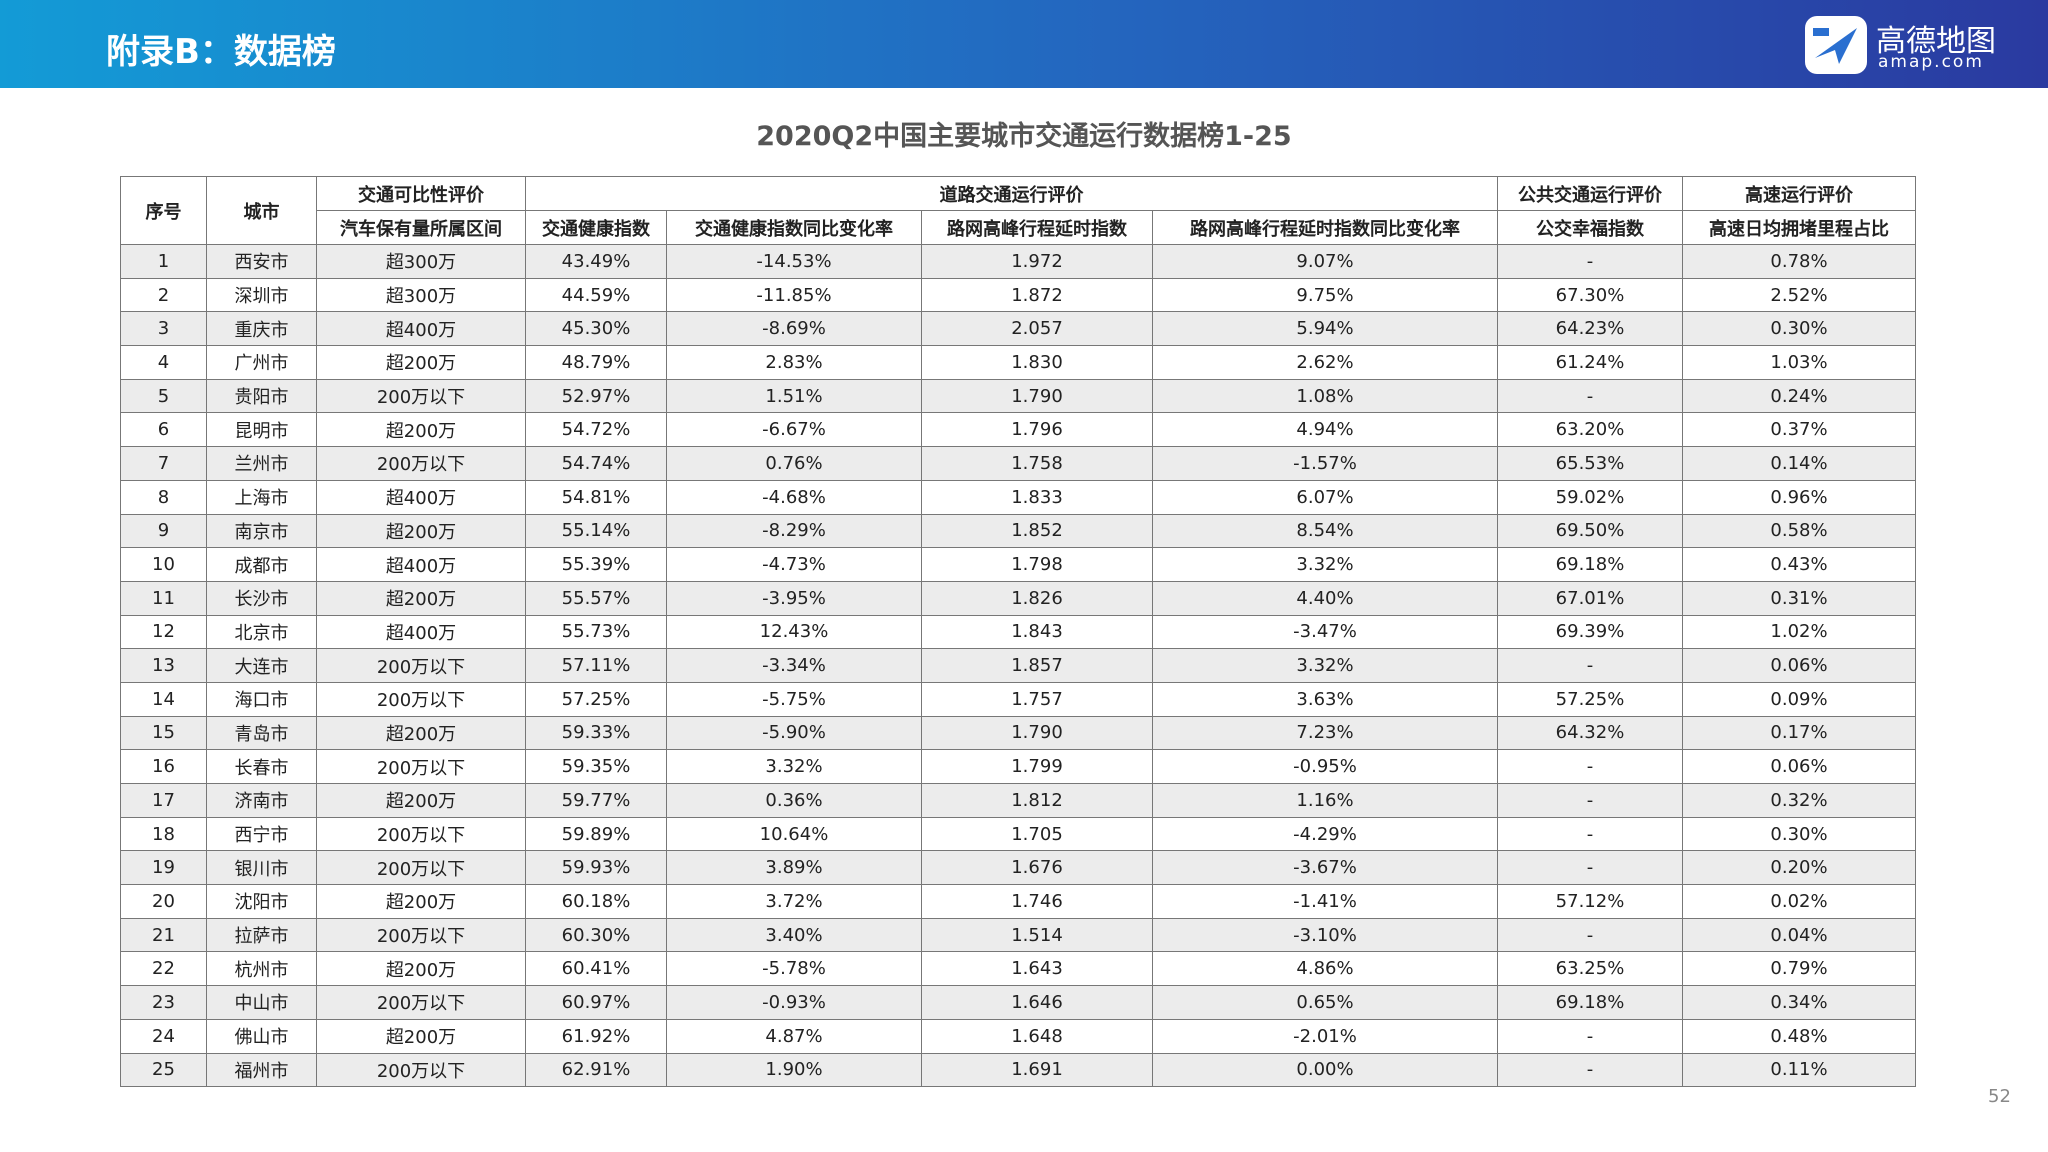 The height and width of the screenshot is (1152, 2048). I want to click on table-cell: 59.35%, so click(596, 766).